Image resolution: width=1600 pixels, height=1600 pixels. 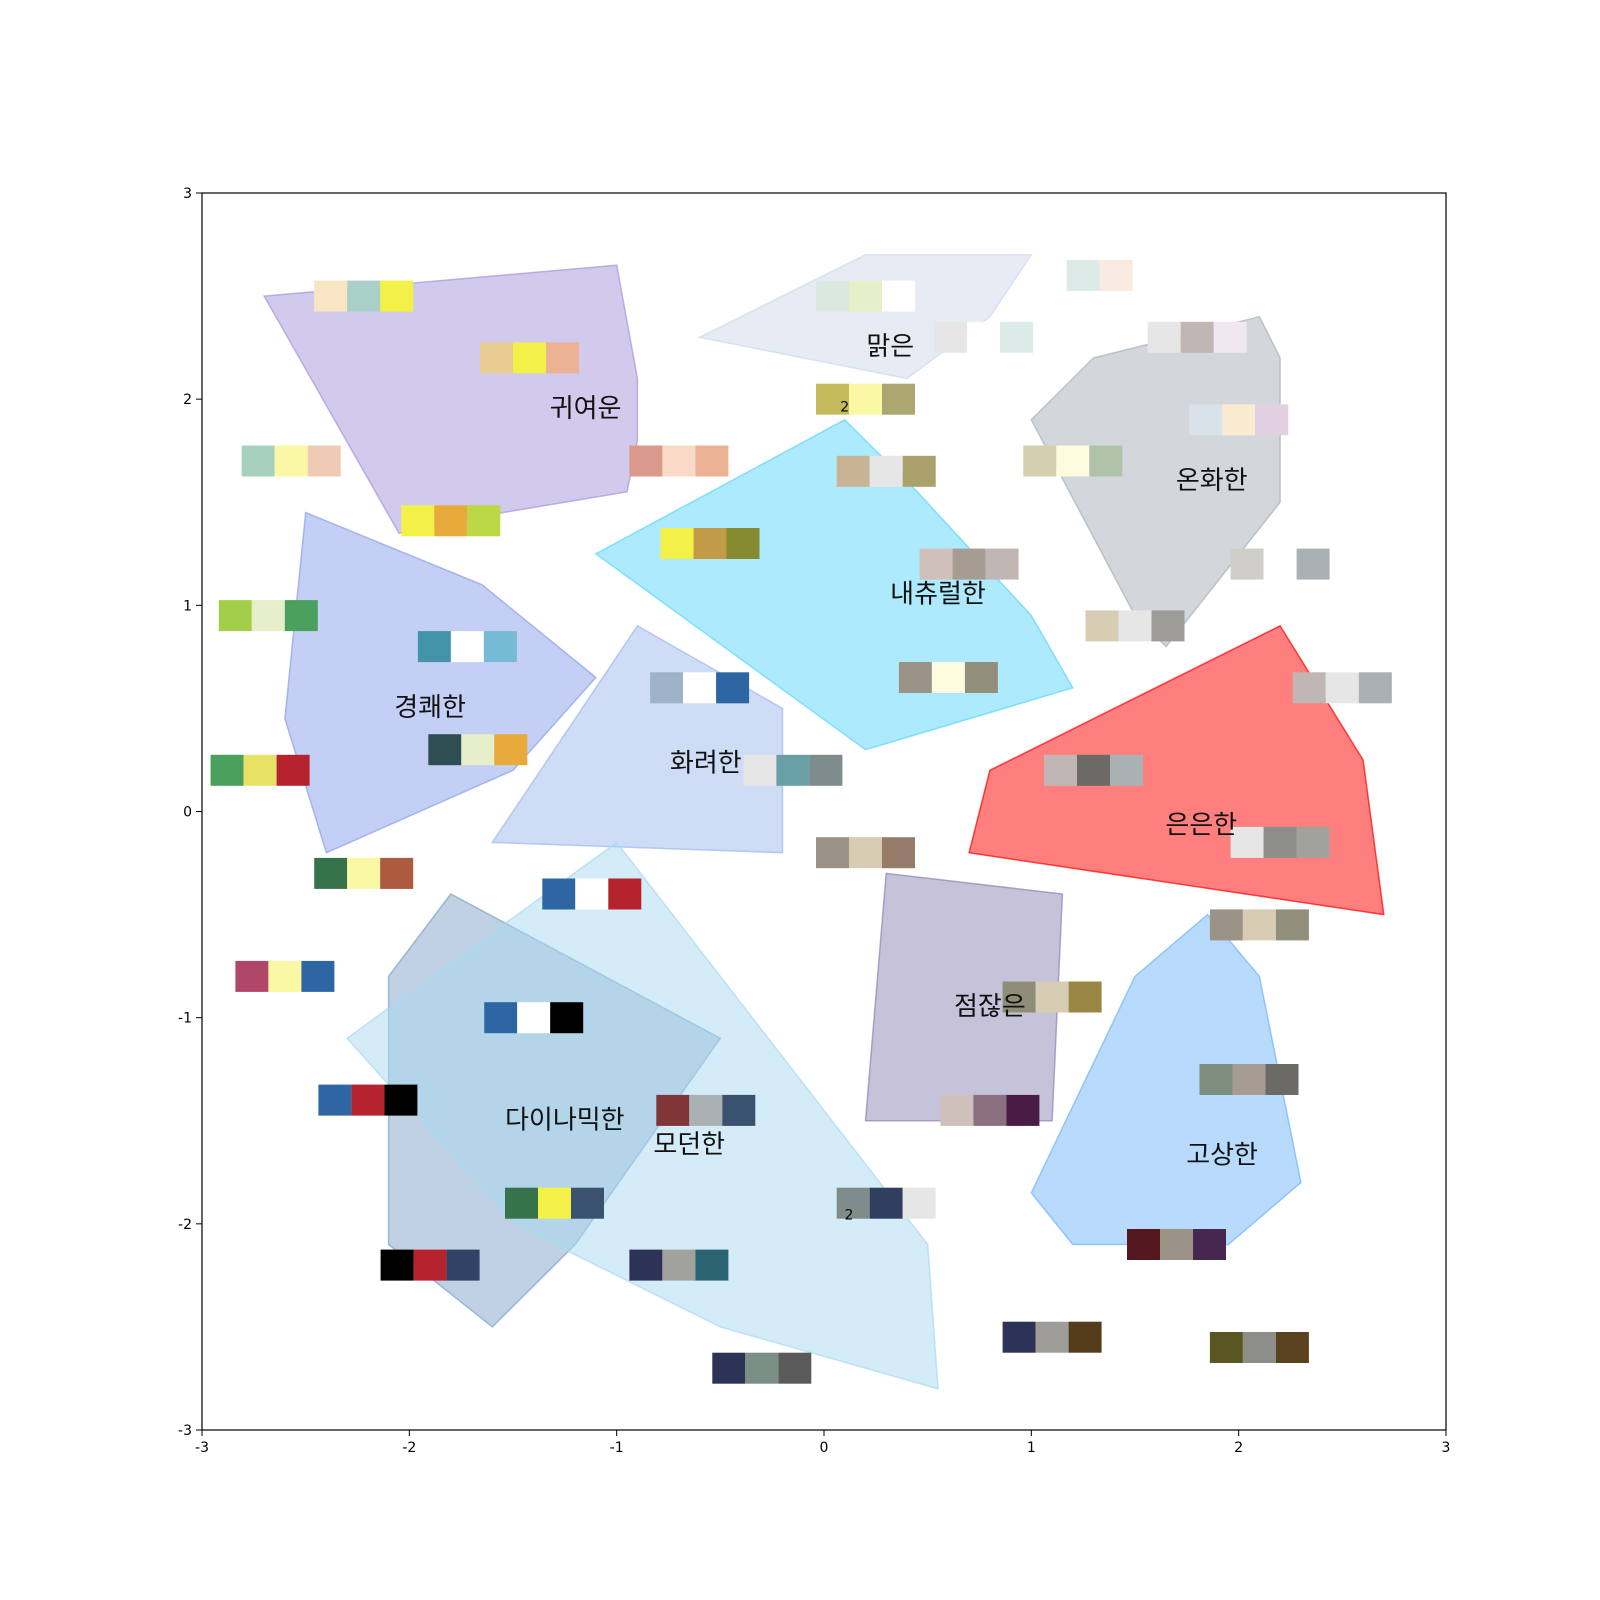 I want to click on y-tick-label: 0, so click(x=187, y=813).